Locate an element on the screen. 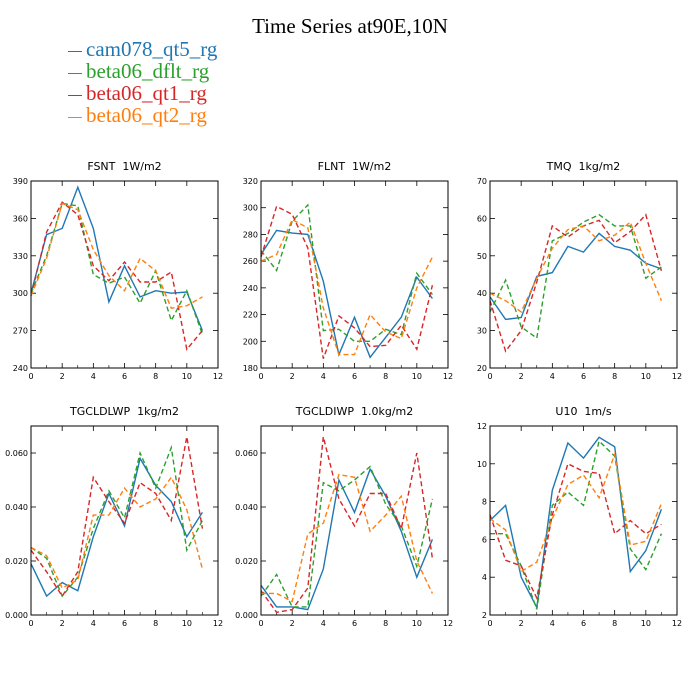 This screenshot has width=700, height=700. legend-item: beta06_dflt_rg is located at coordinates (142, 71).